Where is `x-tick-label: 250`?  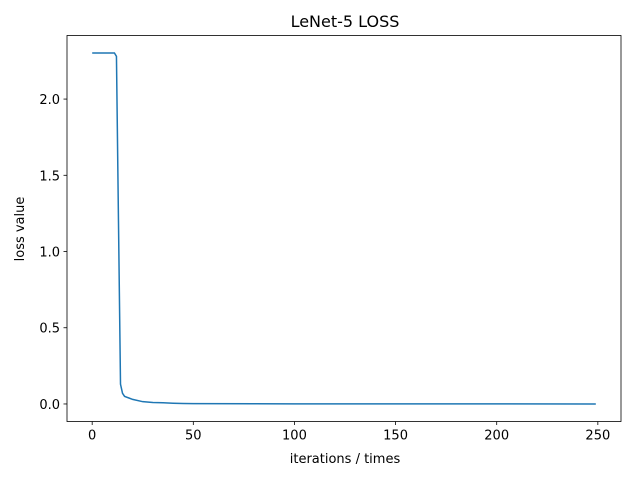 x-tick-label: 250 is located at coordinates (597, 436).